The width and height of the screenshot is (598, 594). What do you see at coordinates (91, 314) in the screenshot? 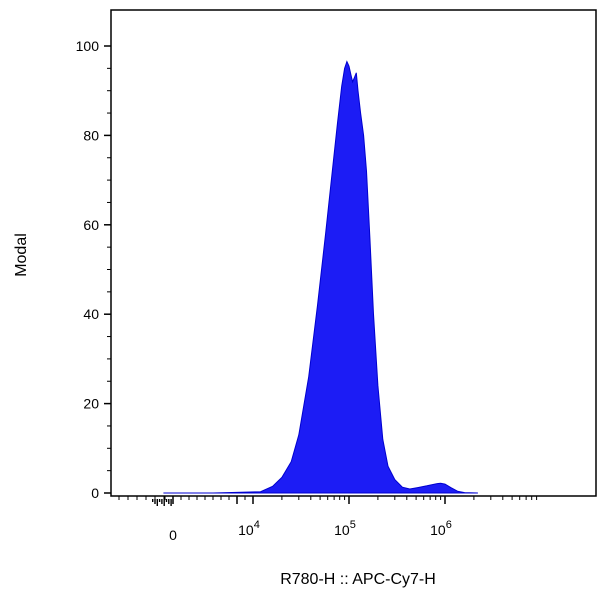
I see `y-tick-label: 40` at bounding box center [91, 314].